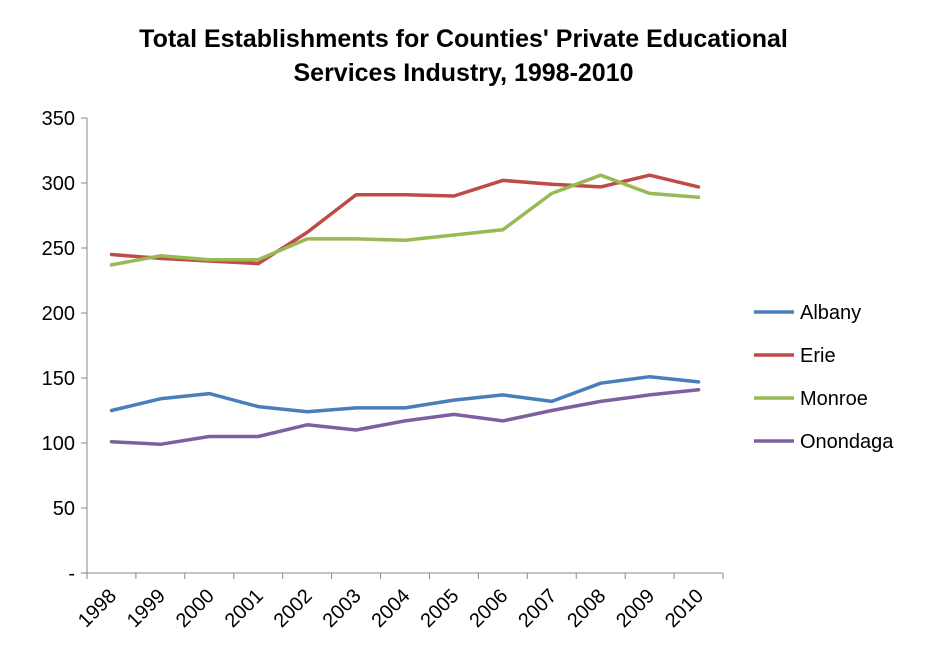 The width and height of the screenshot is (927, 661). Describe the element at coordinates (824, 377) in the screenshot. I see `legend: Albany Erie Monroe Onondaga` at that location.